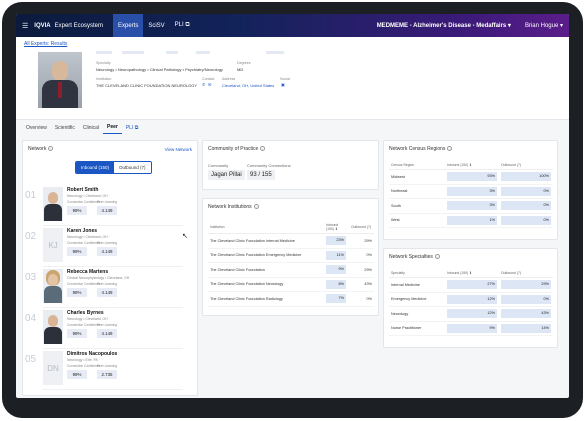  Describe the element at coordinates (471, 328) in the screenshot. I see `table-row: Nurse Practitioner 9% 14%` at that location.